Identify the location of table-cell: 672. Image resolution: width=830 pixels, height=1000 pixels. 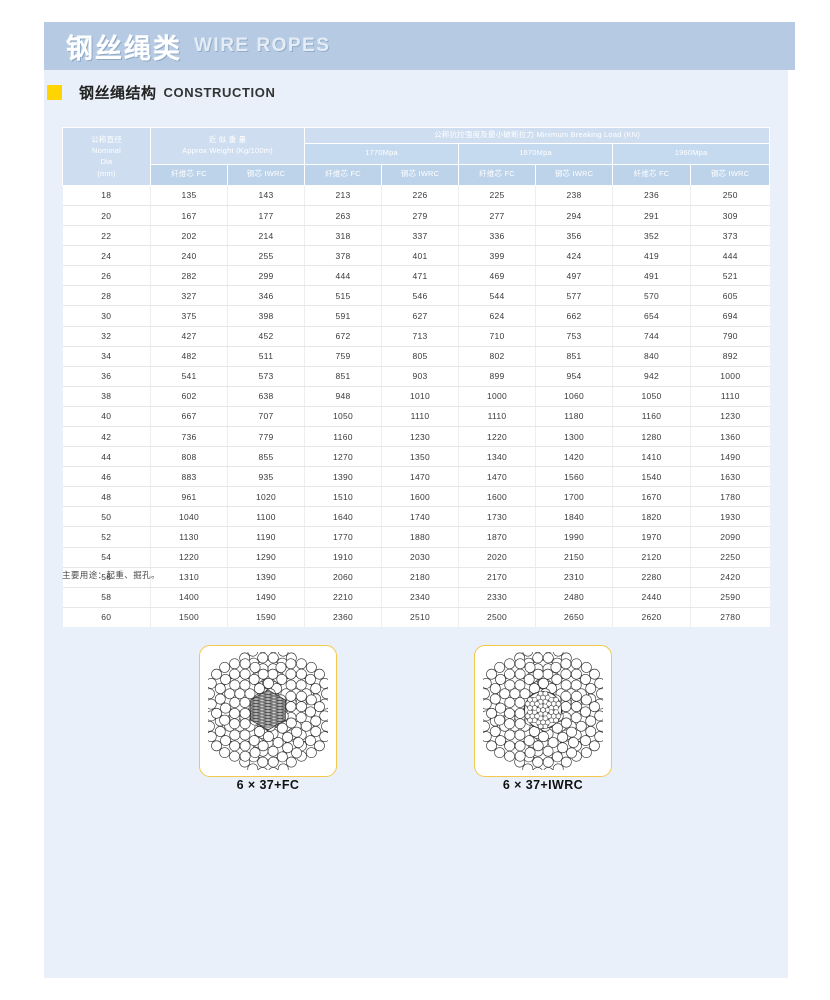
(343, 336).